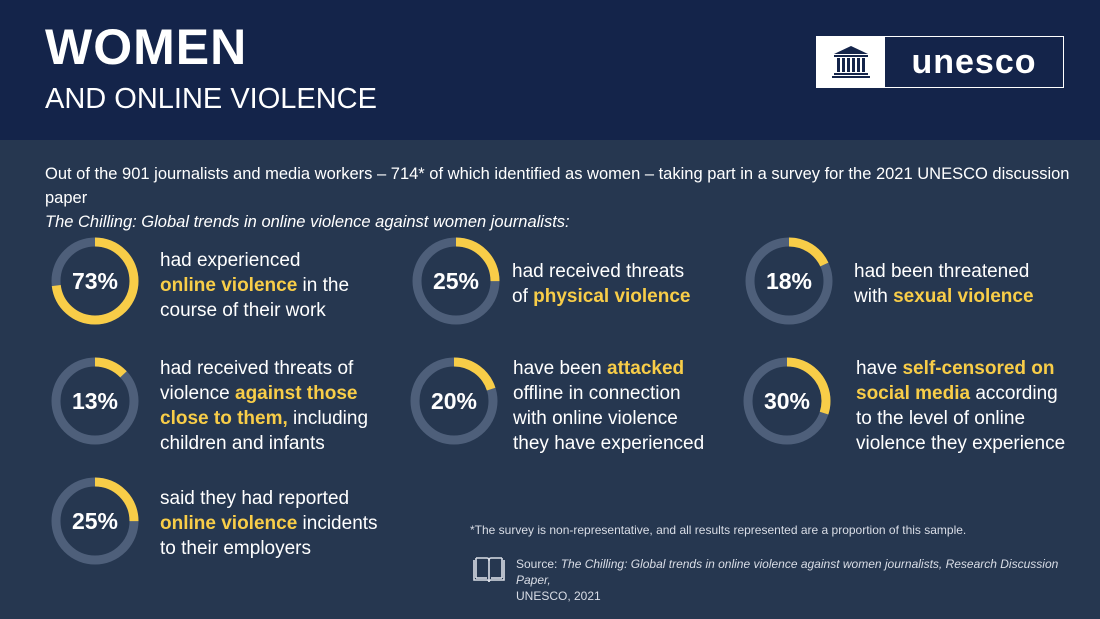 The width and height of the screenshot is (1100, 619). I want to click on stat-text-line: to their employers, so click(236, 548).